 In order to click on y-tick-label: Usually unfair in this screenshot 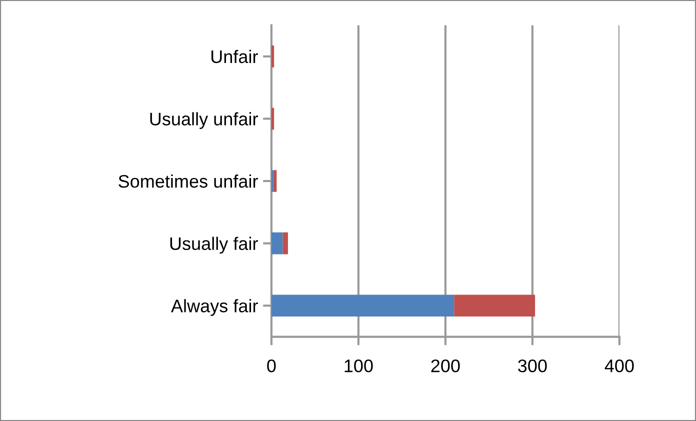, I will do `click(204, 121)`.